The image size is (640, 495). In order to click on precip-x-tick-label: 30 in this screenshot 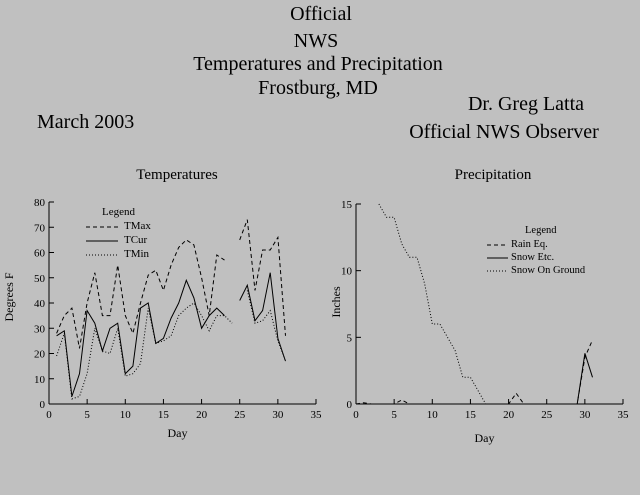, I will do `click(585, 415)`.